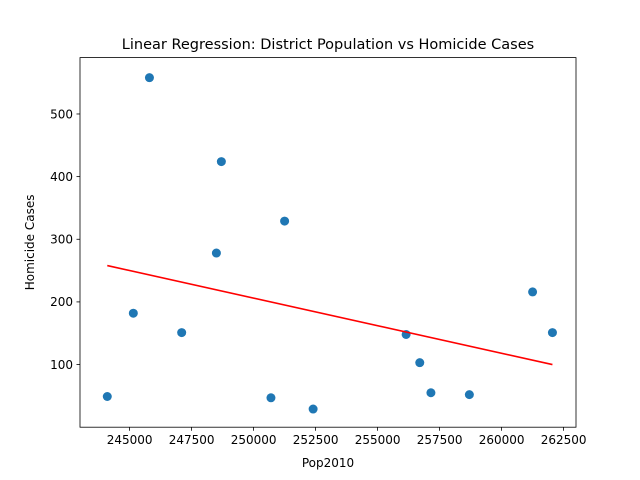  What do you see at coordinates (316, 440) in the screenshot?
I see `x-tick-label: 252500` at bounding box center [316, 440].